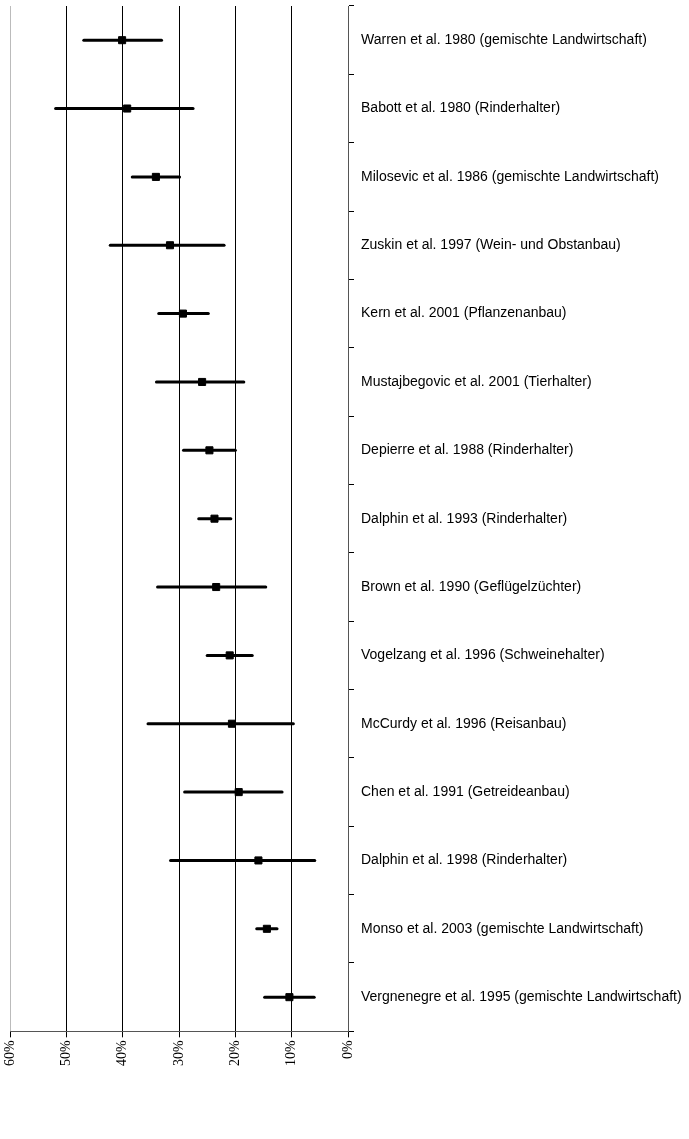 The height and width of the screenshot is (1139, 689). What do you see at coordinates (502, 927) in the screenshot?
I see `y-tick-label: Monso et al. 2003 (gemischte Landwirtschaft)` at bounding box center [502, 927].